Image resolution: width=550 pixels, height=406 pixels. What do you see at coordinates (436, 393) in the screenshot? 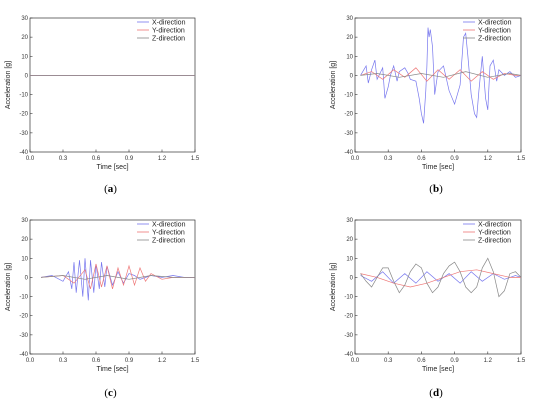
I see `panel-caption: (d)` at bounding box center [436, 393].